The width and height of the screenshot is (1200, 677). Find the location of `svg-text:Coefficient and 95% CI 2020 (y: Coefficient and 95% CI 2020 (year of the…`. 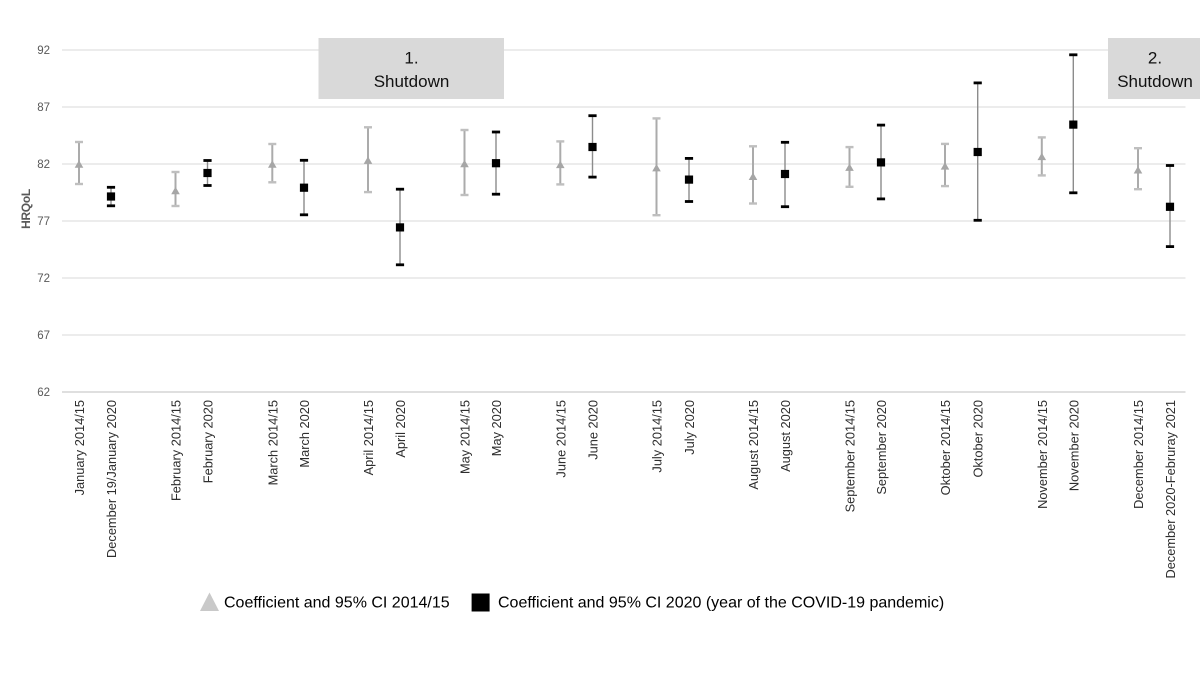

svg-text:Coefficient and 95% CI 2020 (y: Coefficient and 95% CI 2020 (year of the… is located at coordinates (721, 603).